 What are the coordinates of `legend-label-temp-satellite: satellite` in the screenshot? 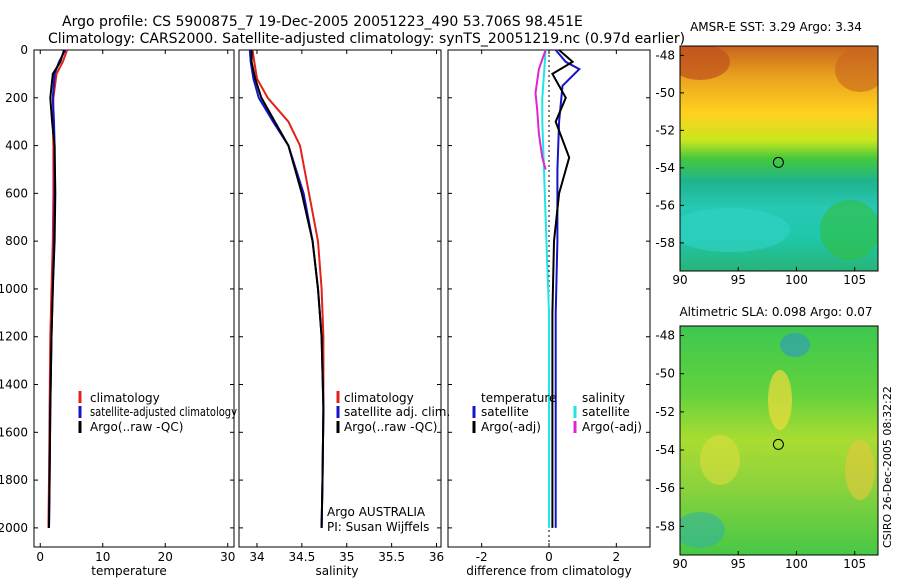 It's located at (505, 412).